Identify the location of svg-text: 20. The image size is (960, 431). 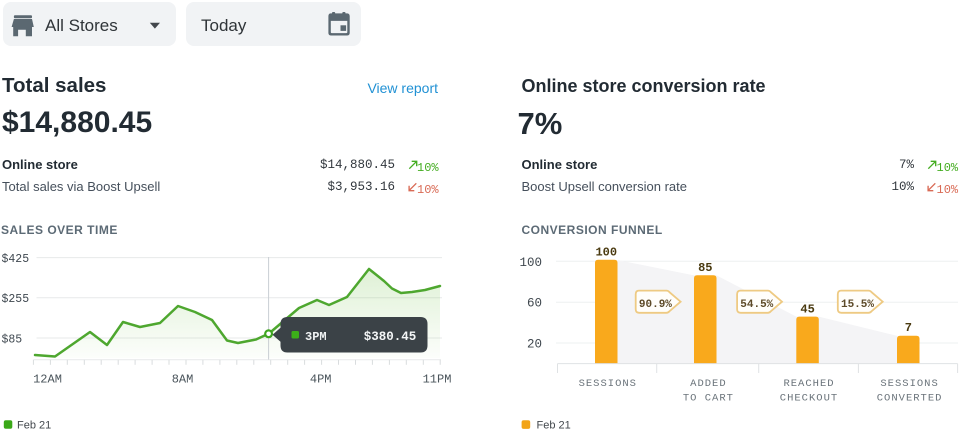
(534, 344).